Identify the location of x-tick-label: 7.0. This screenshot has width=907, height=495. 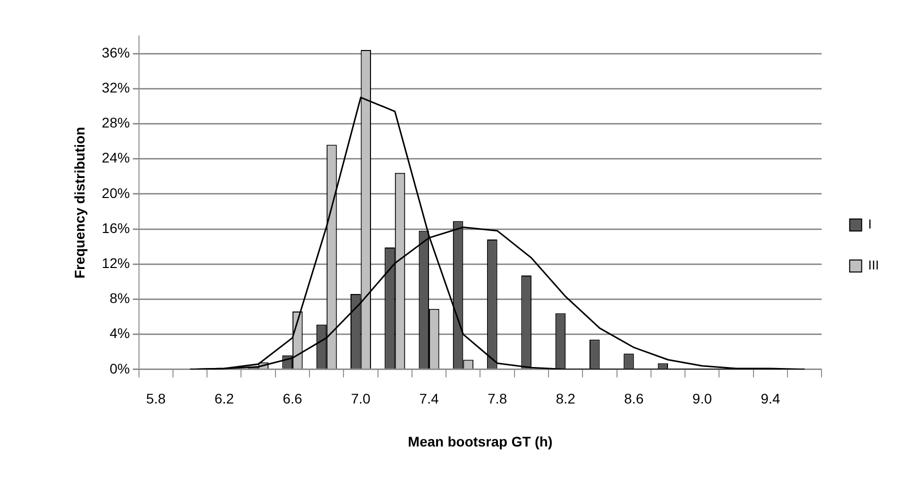
(361, 398).